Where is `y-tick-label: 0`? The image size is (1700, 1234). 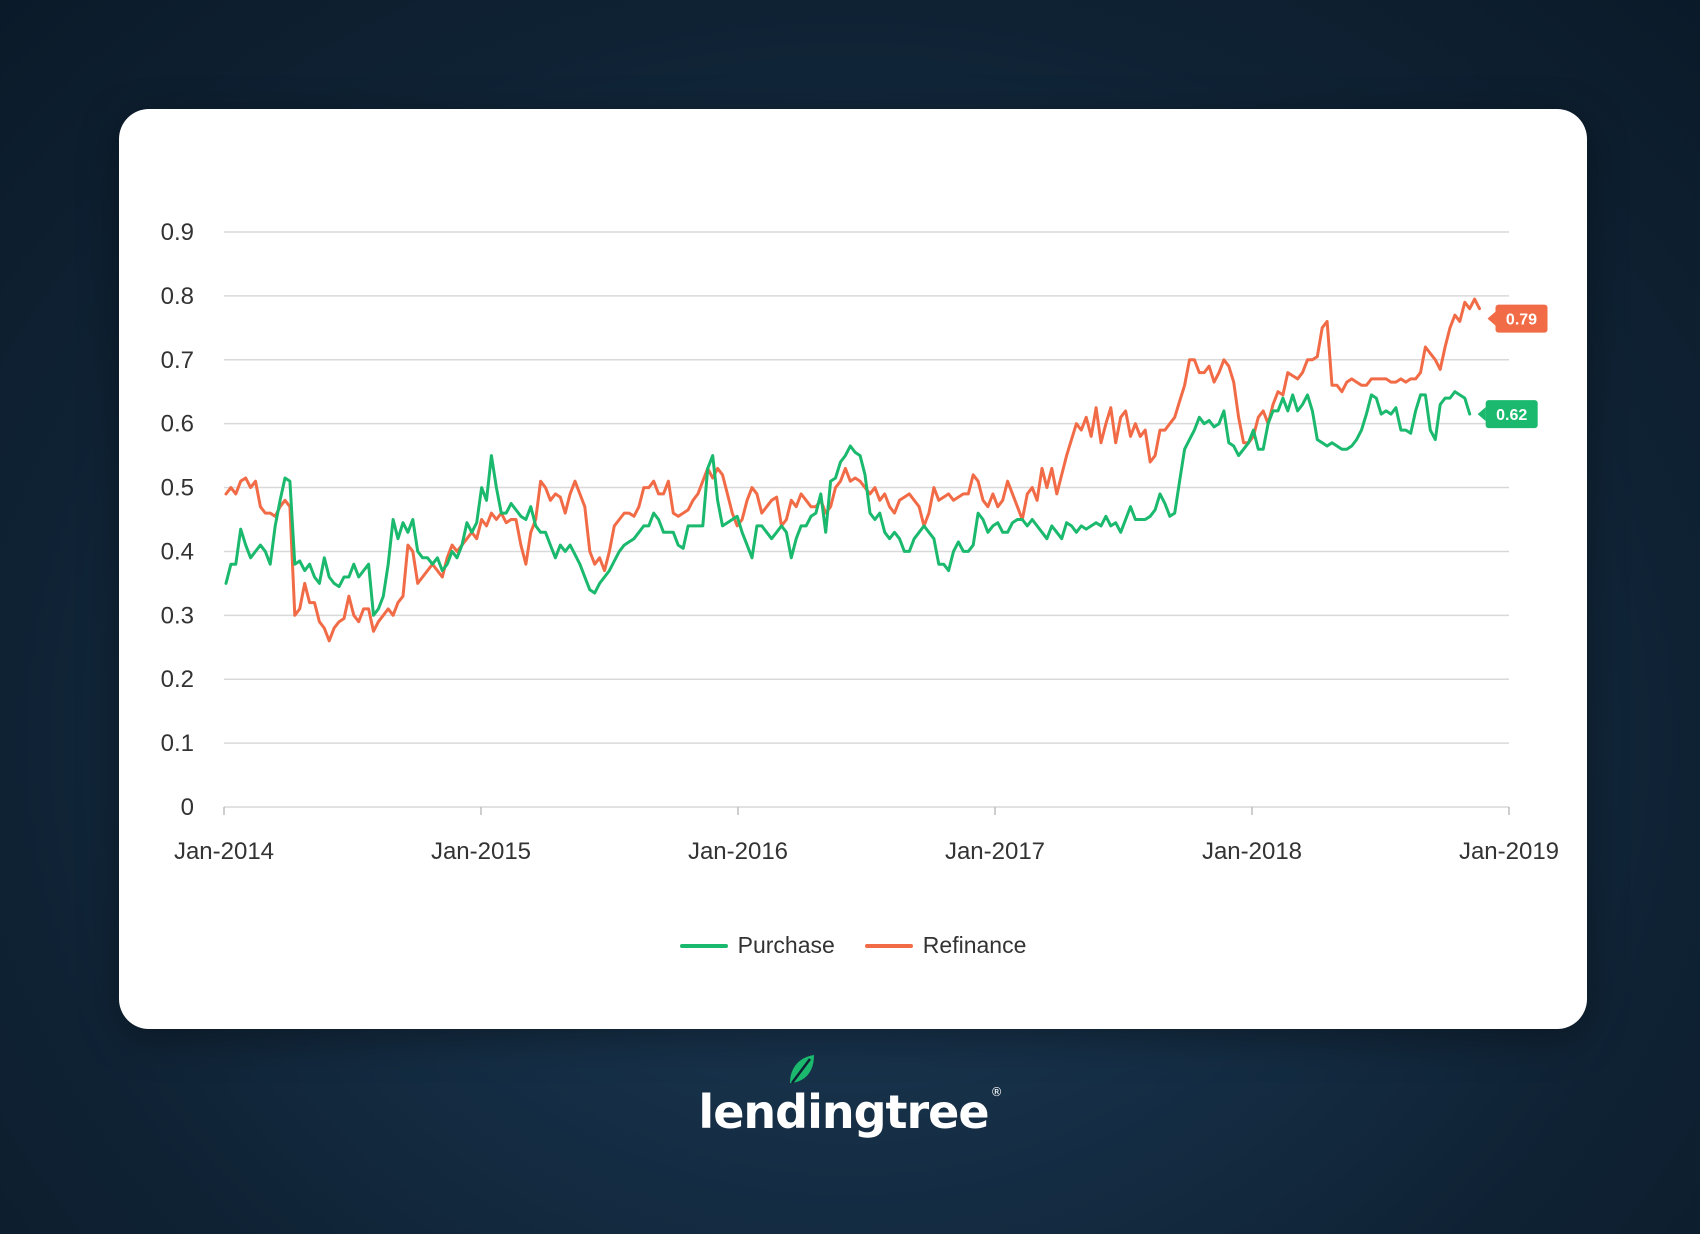 y-tick-label: 0 is located at coordinates (187, 807).